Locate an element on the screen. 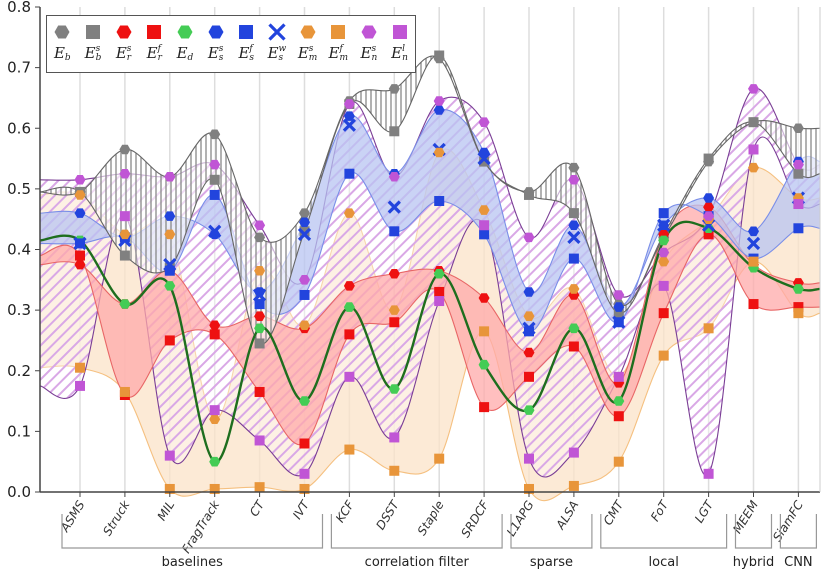 The image size is (825, 572). marker-Eb-IVT is located at coordinates (304, 213).